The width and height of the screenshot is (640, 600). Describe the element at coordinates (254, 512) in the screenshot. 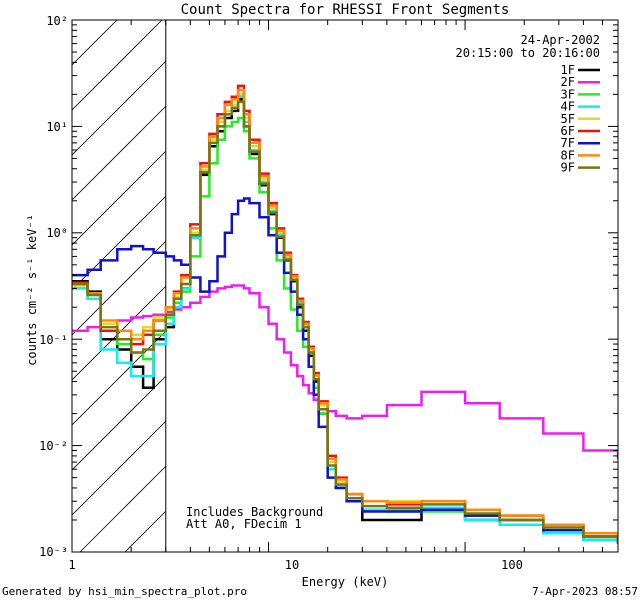

I see `background-note: Includes Background` at that location.